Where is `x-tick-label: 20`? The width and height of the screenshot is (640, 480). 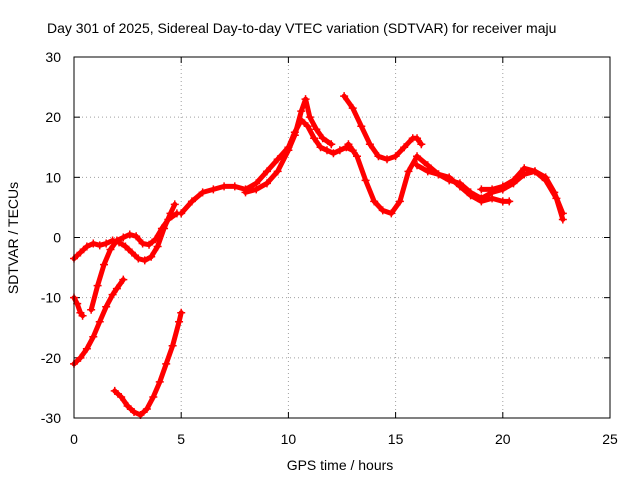 x-tick-label: 20 is located at coordinates (503, 439).